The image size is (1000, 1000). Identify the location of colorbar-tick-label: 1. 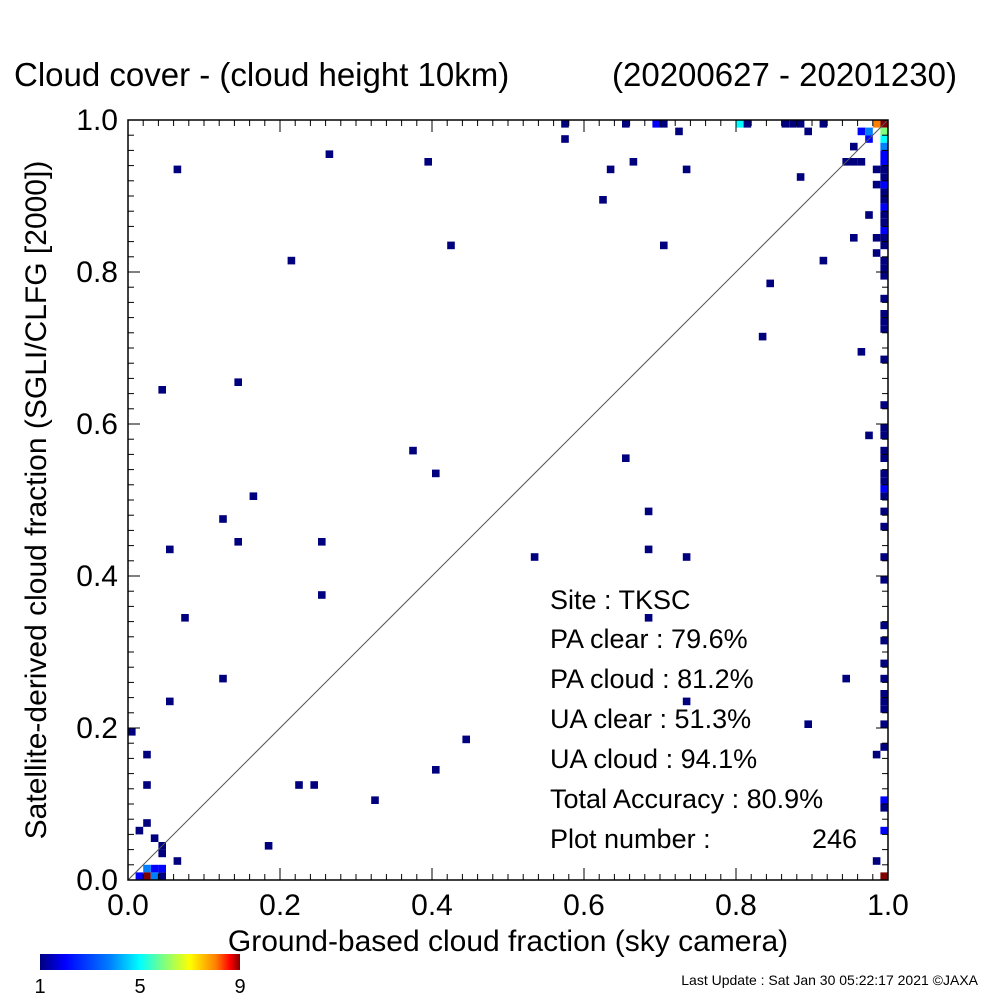
(39, 987).